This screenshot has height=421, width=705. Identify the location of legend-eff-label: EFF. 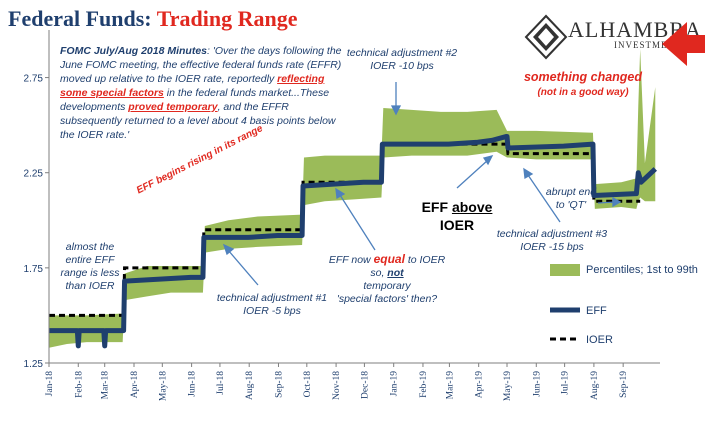
(596, 311).